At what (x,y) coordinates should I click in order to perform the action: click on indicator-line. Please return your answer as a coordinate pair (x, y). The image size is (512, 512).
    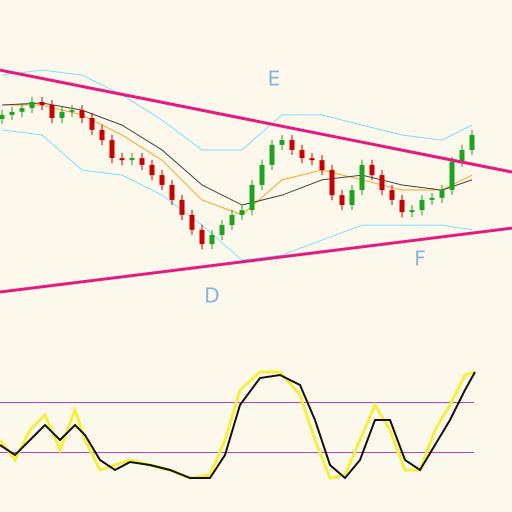
    Looking at the image, I should click on (237, 110).